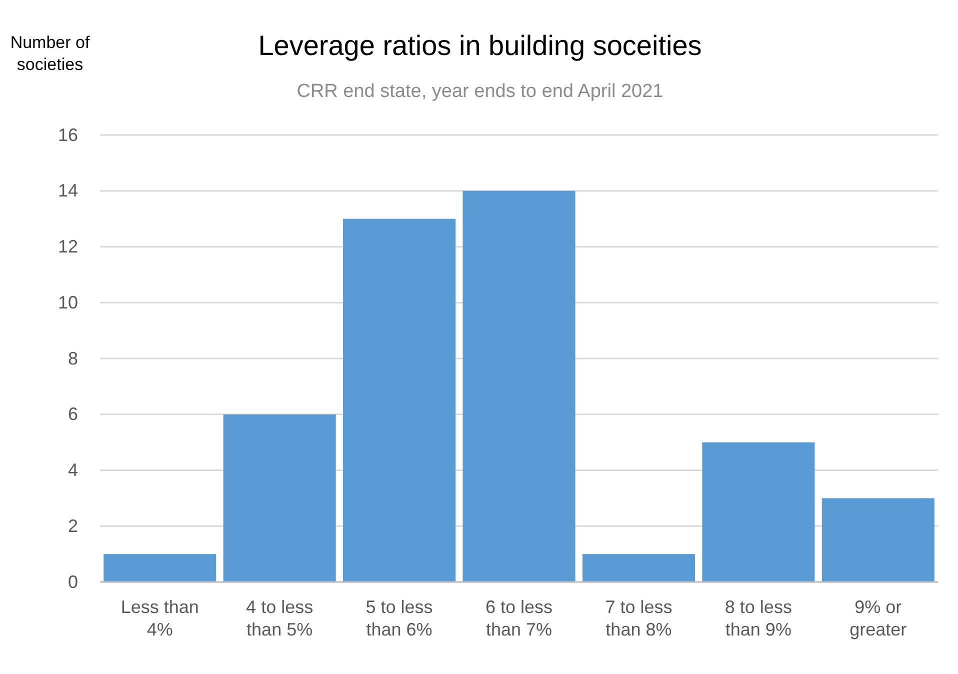 The width and height of the screenshot is (958, 674). What do you see at coordinates (758, 618) in the screenshot?
I see `x-tick-label: 8 to less than 9%` at bounding box center [758, 618].